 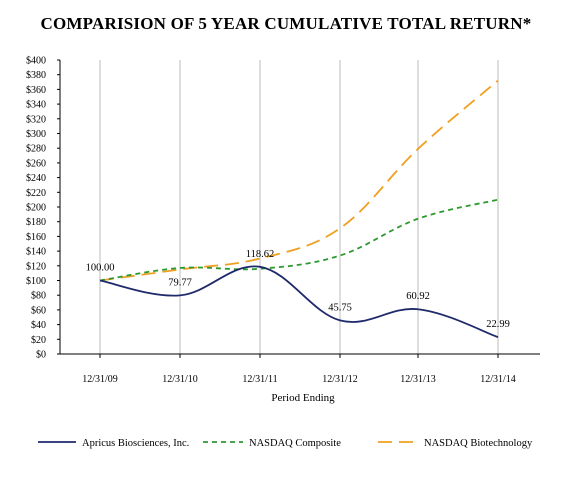 What do you see at coordinates (478, 443) in the screenshot?
I see `legend-label: NASDAQ Biotechnology` at bounding box center [478, 443].